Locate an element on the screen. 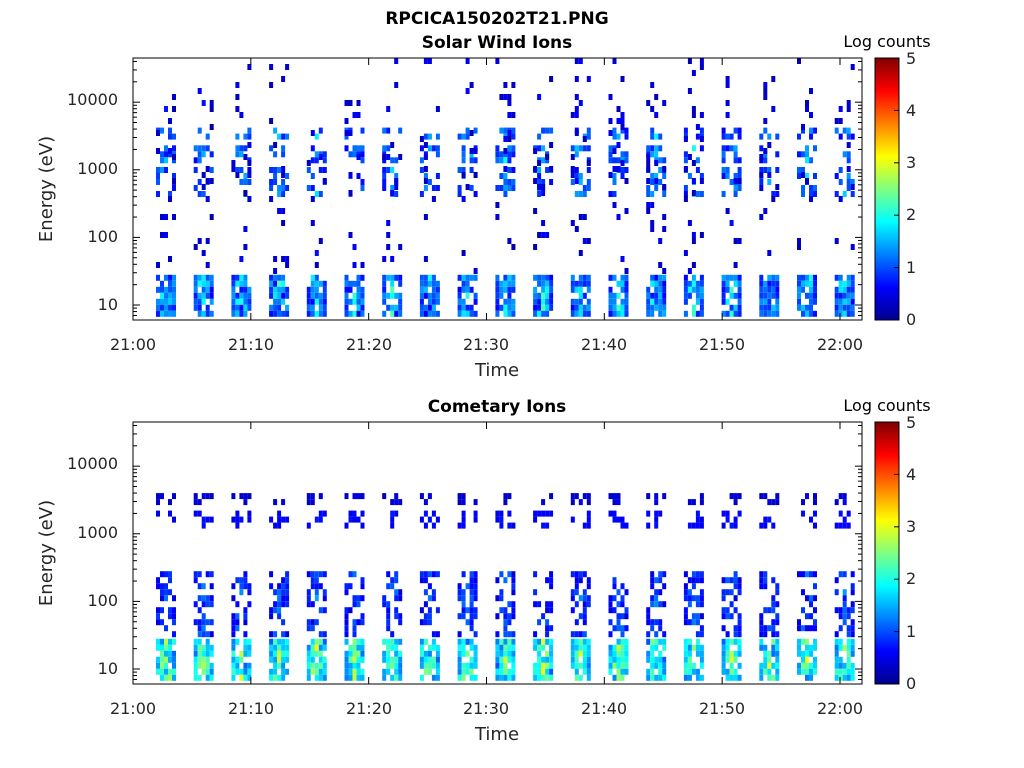  panel-title-solar-wind: Solar Wind Ions is located at coordinates (497, 43).